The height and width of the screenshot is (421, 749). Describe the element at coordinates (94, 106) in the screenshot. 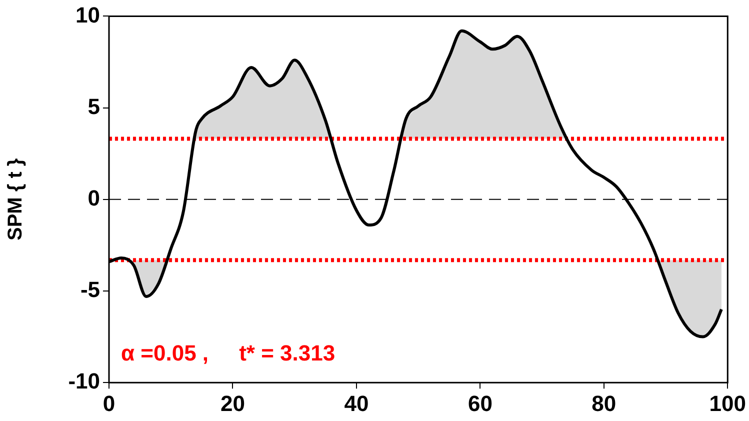

I see `y-tick-label: 5` at that location.